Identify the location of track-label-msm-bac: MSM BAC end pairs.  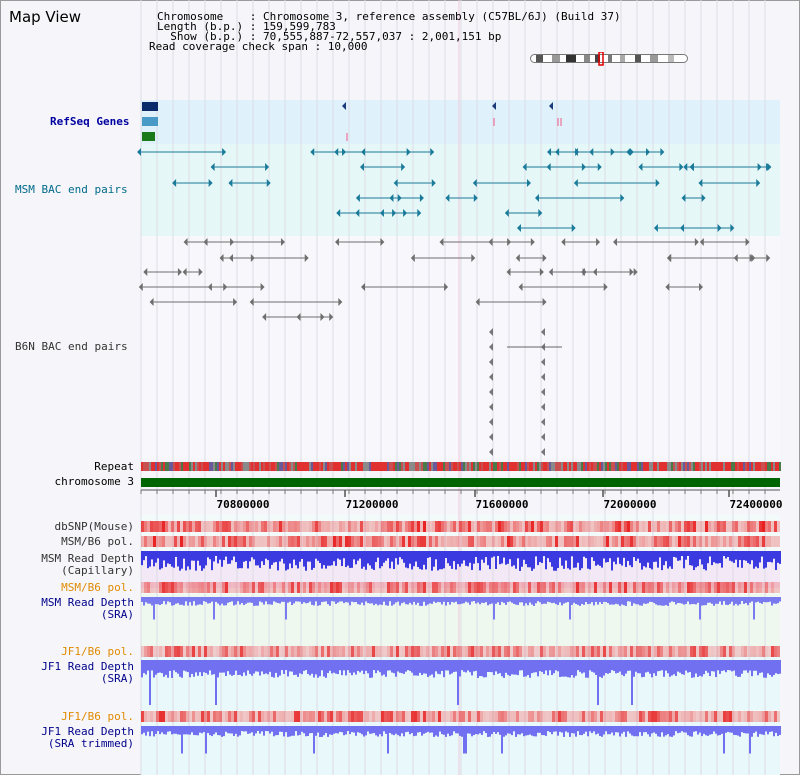
(71, 189).